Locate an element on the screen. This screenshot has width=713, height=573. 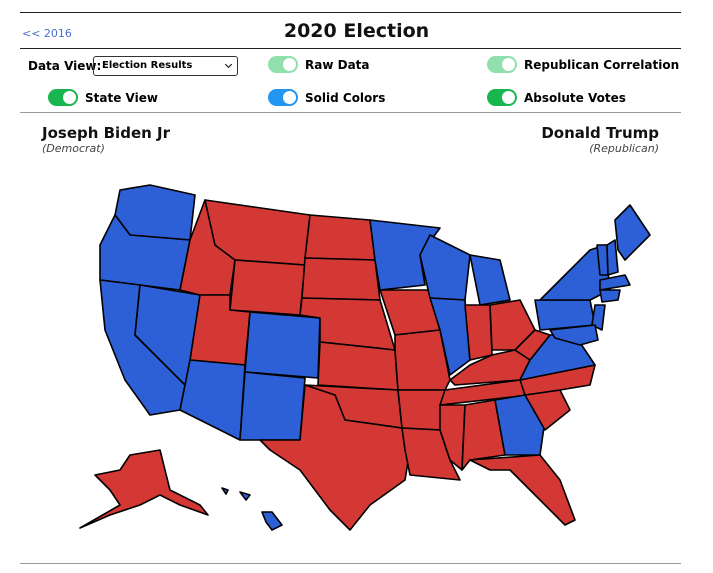
top-rule is located at coordinates (350, 12).